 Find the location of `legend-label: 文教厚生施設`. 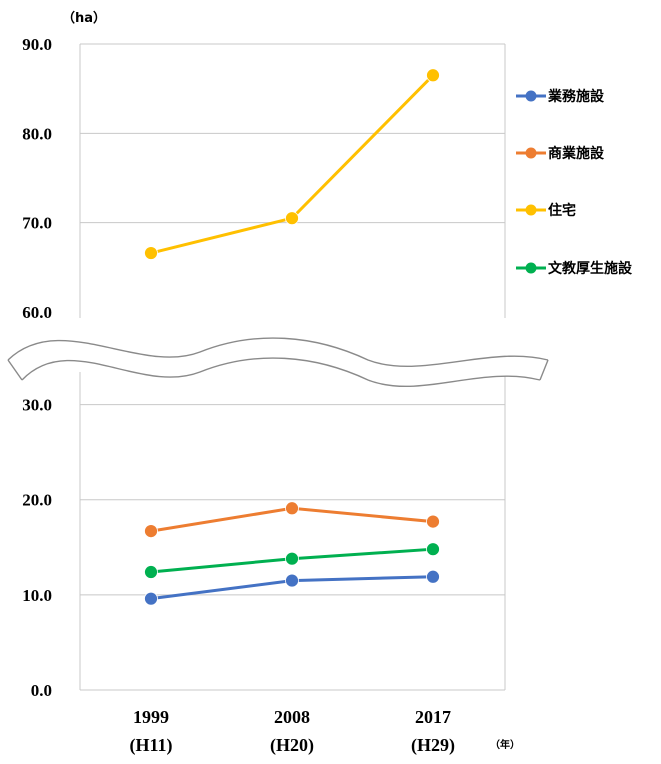

legend-label: 文教厚生施設 is located at coordinates (590, 268).